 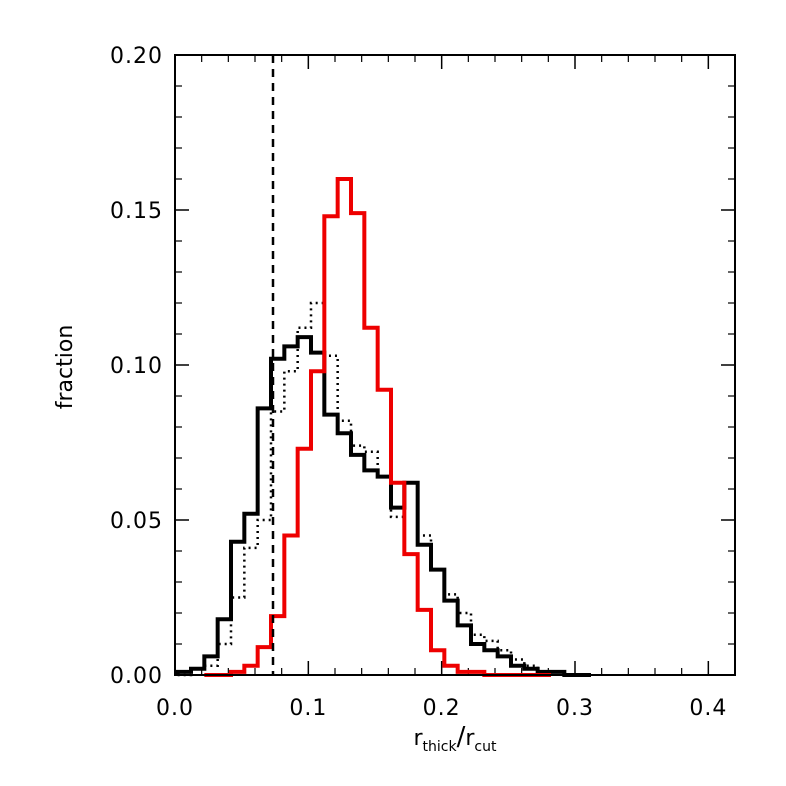 What do you see at coordinates (136, 521) in the screenshot?
I see `y-tick-label: 0.05` at bounding box center [136, 521].